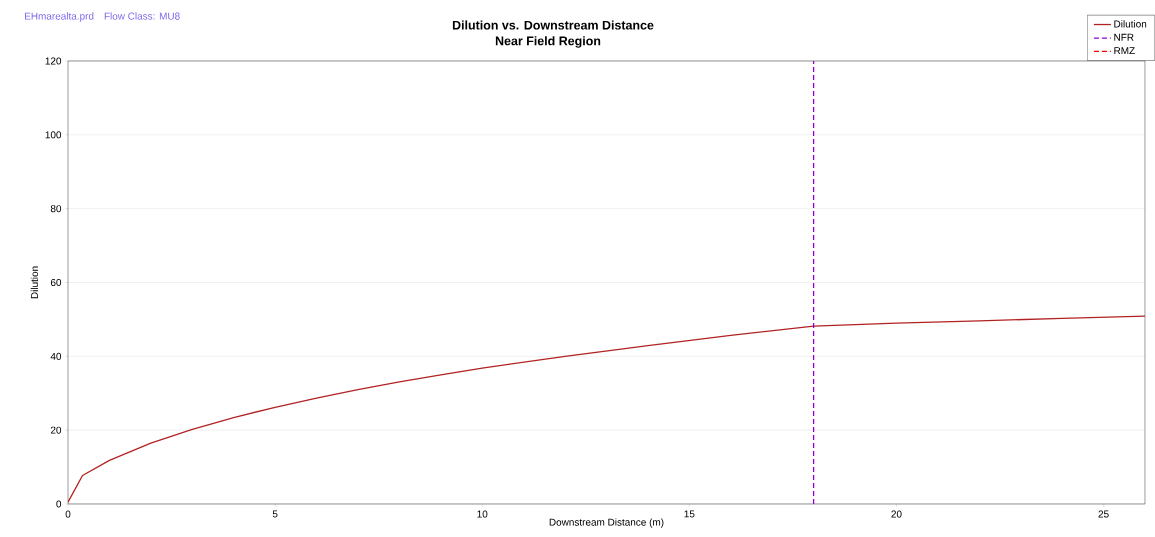 This screenshot has height=537, width=1155. Describe the element at coordinates (59, 17) in the screenshot. I see `text: EHmarealta.prd` at that location.